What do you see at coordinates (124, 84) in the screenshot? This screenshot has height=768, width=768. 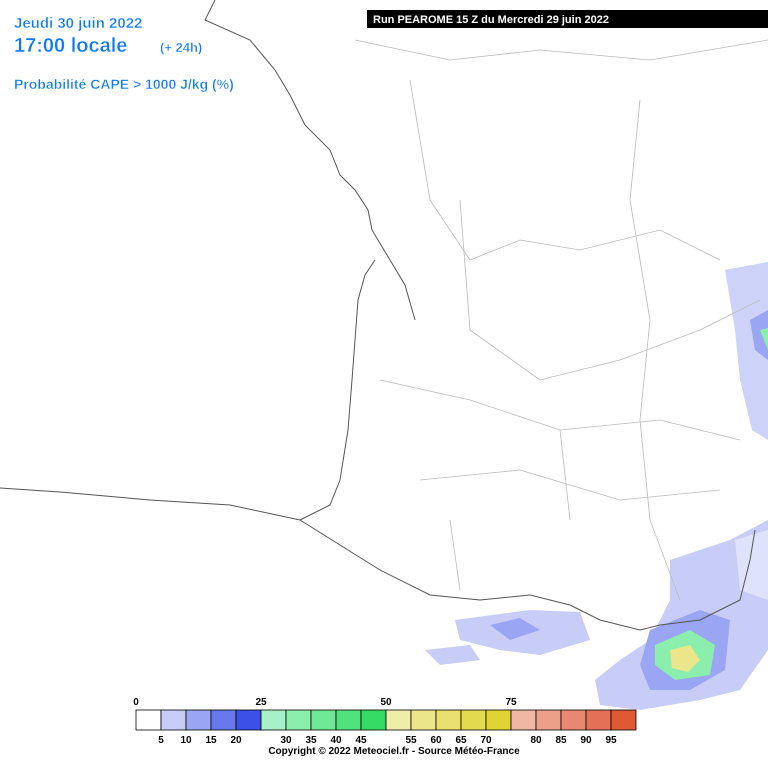 I see `parameter: Probabilité CAPE > 1000 J/kg (%)` at bounding box center [124, 84].